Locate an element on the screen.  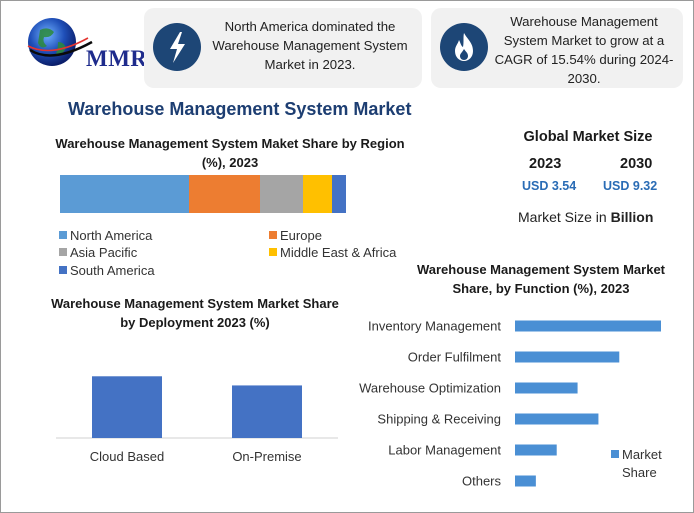
legend-item-south-america: South America is located at coordinates (107, 270).